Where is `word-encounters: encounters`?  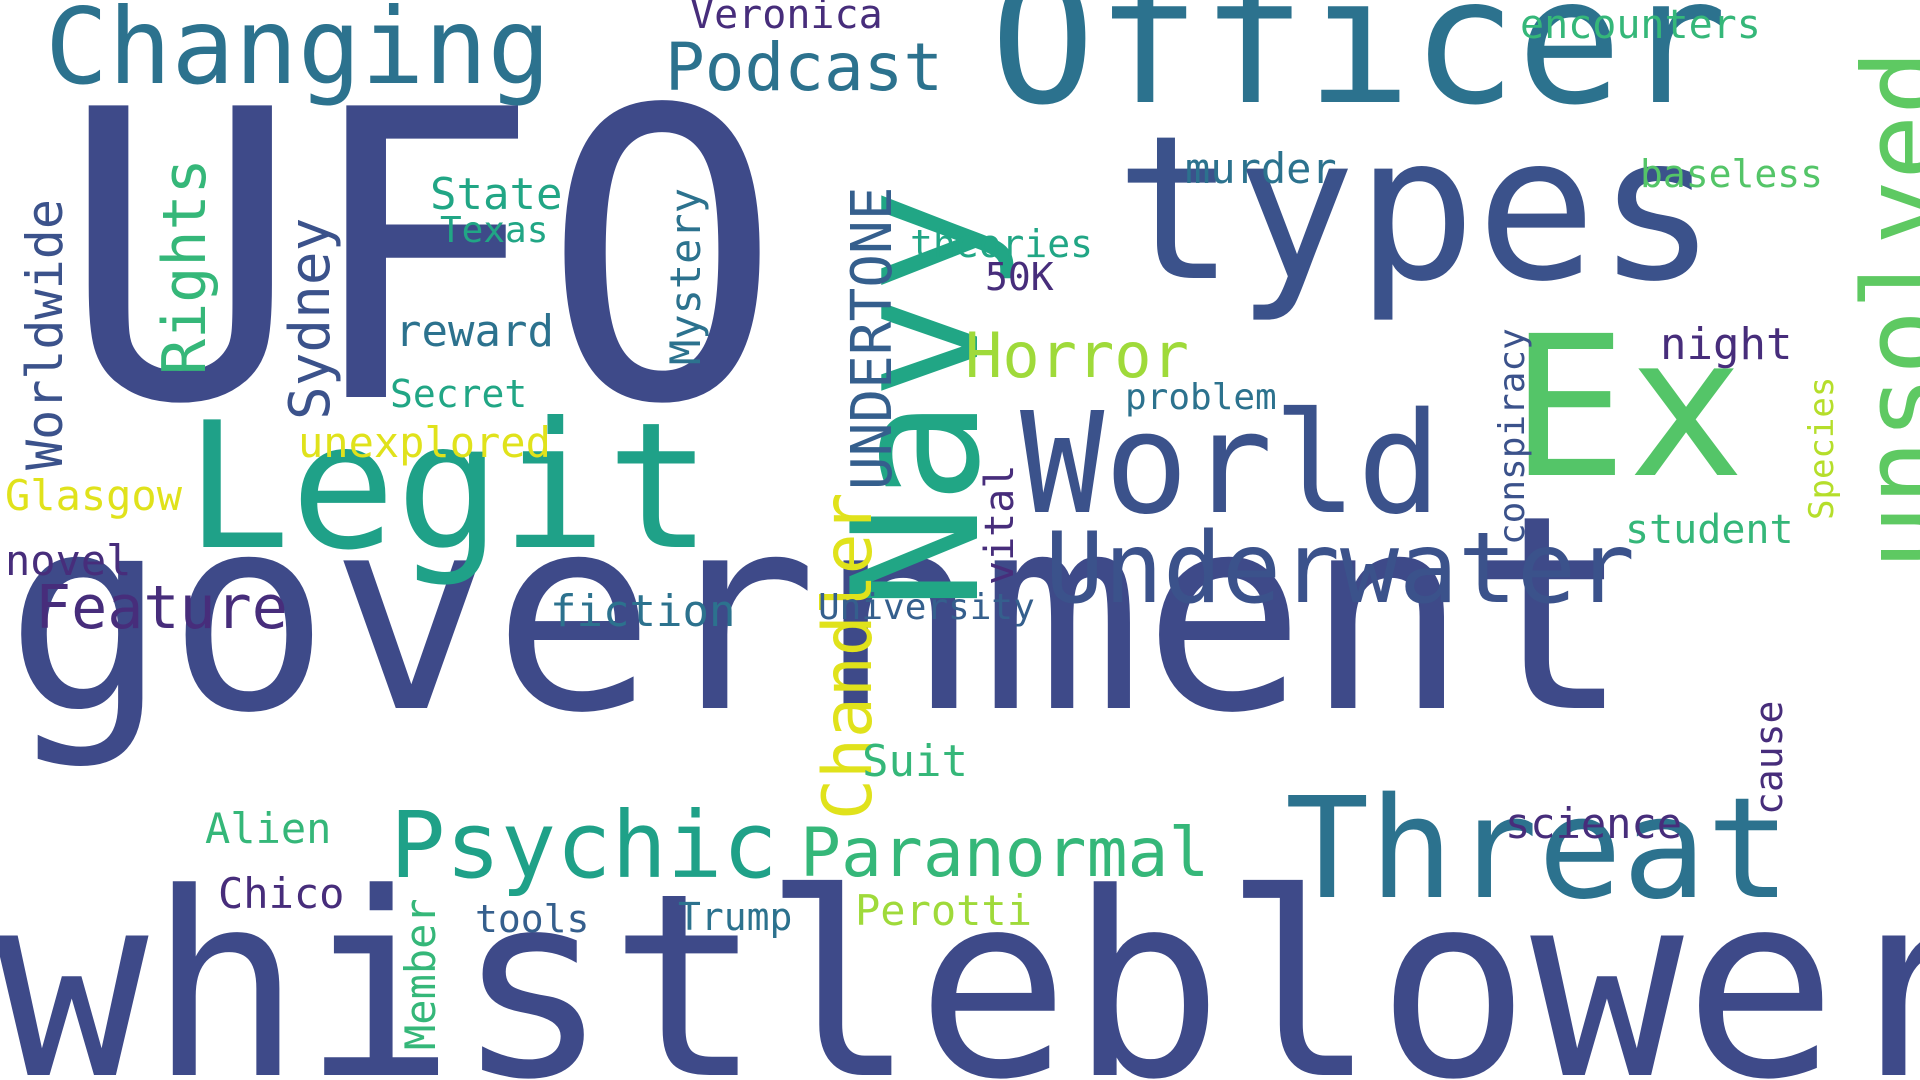 word-encounters: encounters is located at coordinates (1640, 25).